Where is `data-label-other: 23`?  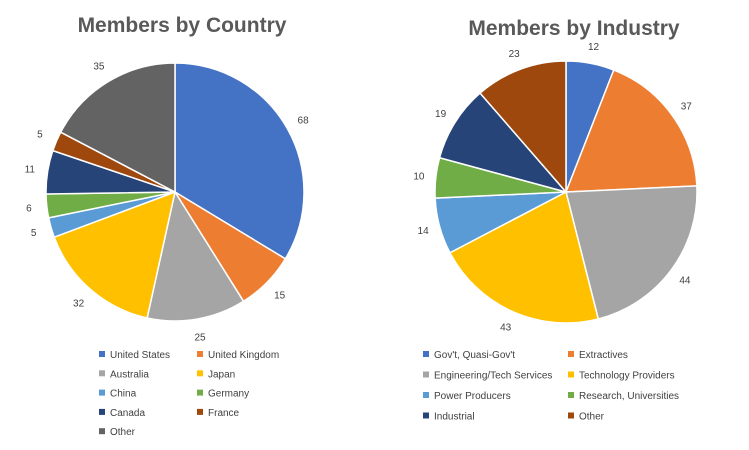
data-label-other: 23 is located at coordinates (515, 54).